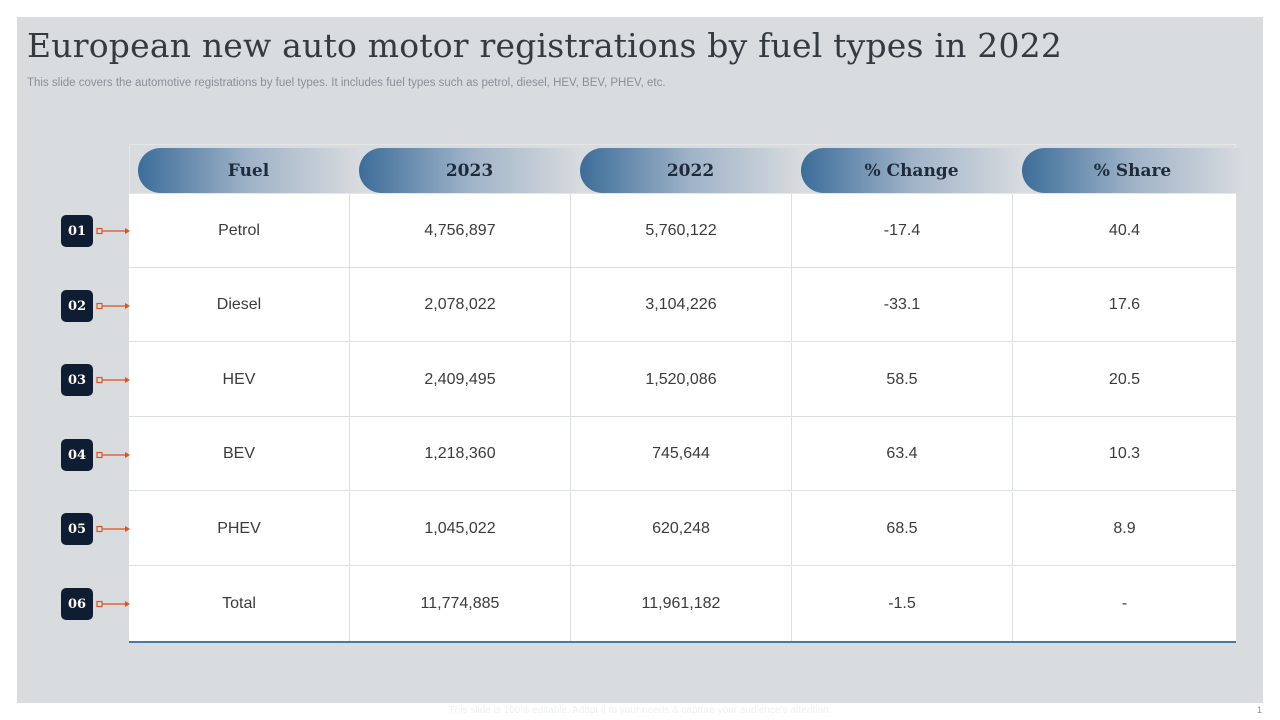 This screenshot has width=1280, height=720. Describe the element at coordinates (902, 604) in the screenshot. I see `table-cell-change: -1.5` at that location.